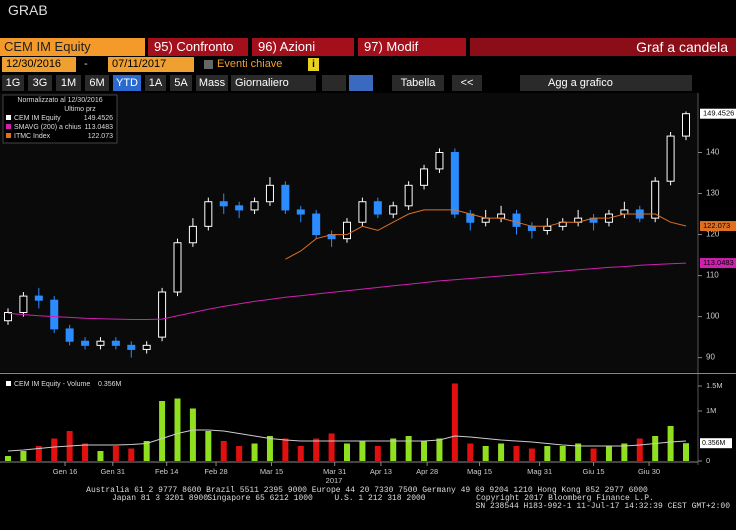 The image size is (736, 530). Describe the element at coordinates (486, 234) in the screenshot. I see `indicator-line` at that location.